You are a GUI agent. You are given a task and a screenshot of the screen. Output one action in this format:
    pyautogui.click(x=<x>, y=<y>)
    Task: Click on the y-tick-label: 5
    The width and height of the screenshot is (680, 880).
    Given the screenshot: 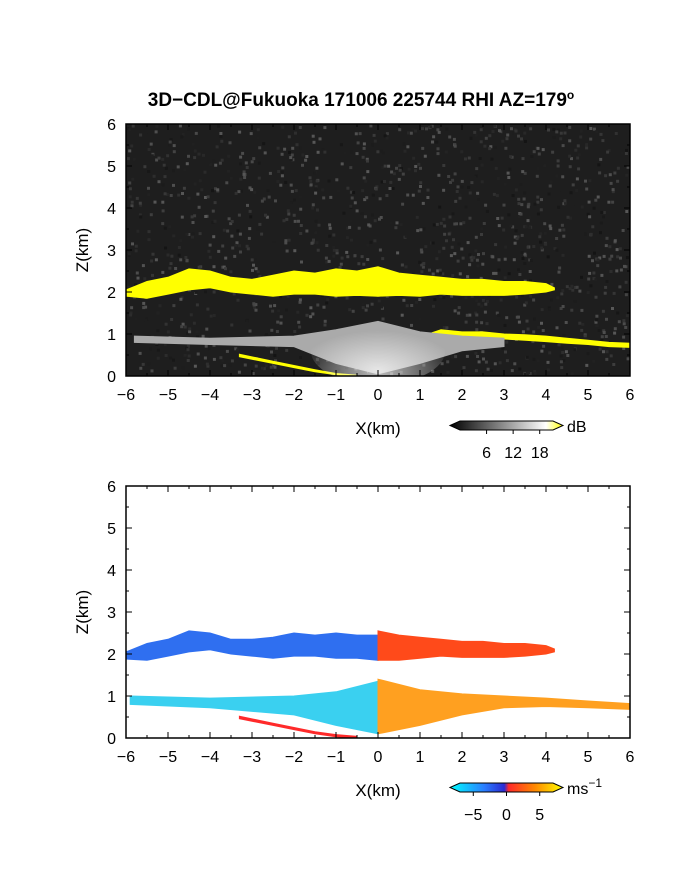 What is the action you would take?
    pyautogui.click(x=111, y=167)
    